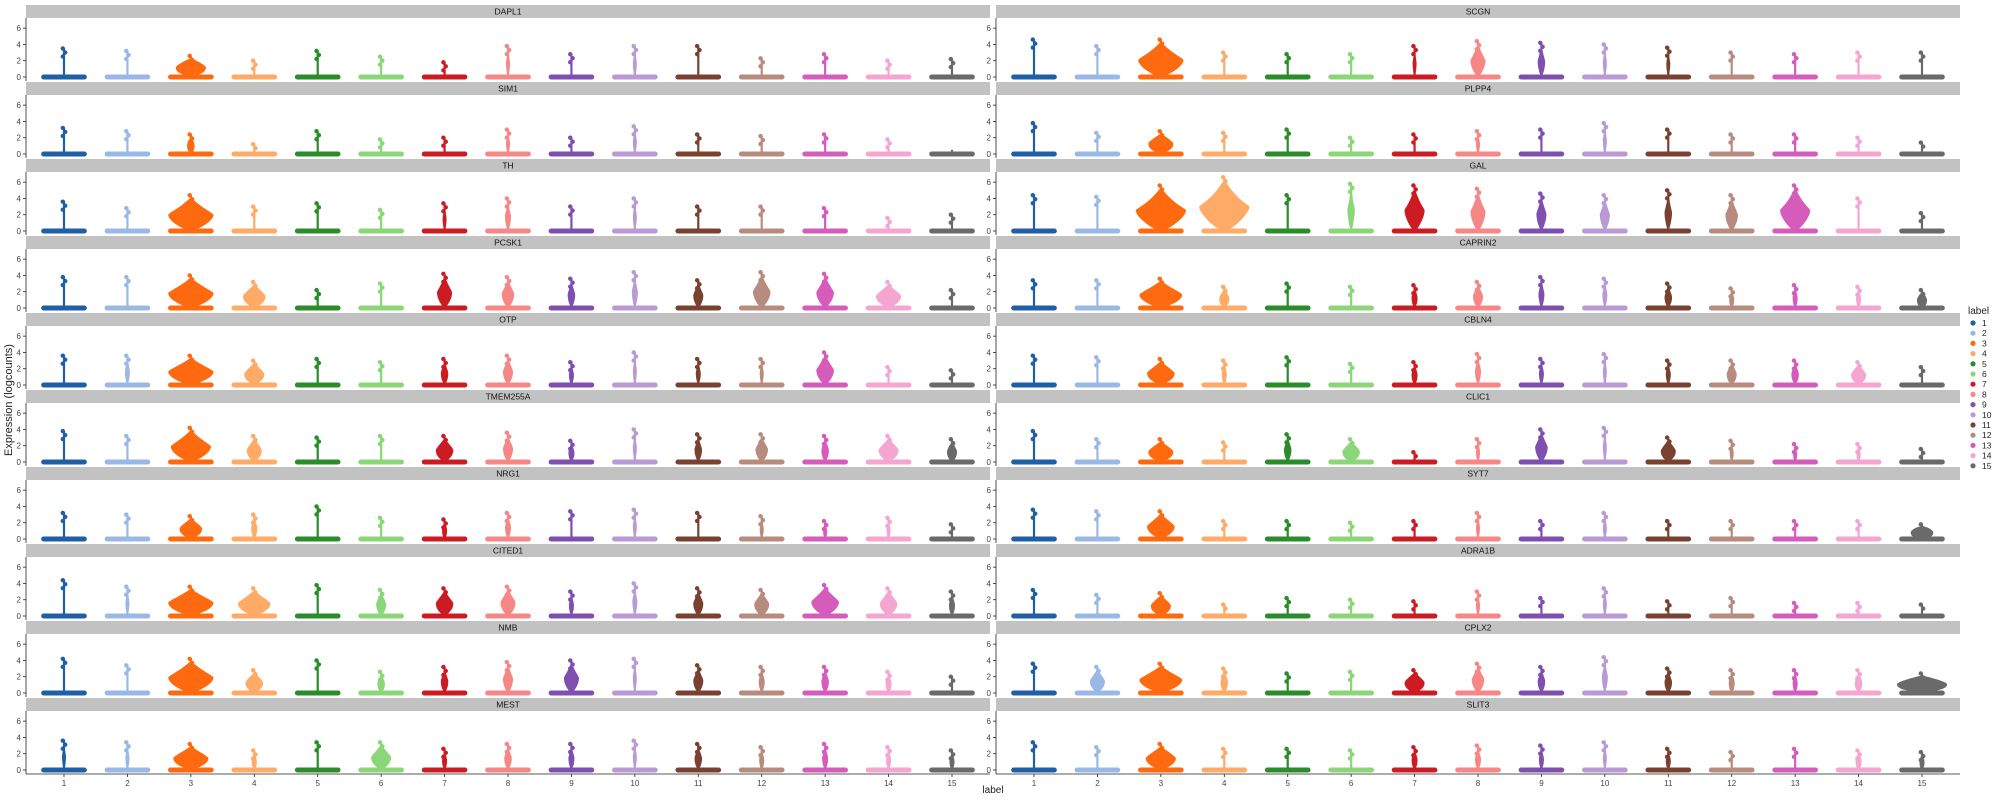 The height and width of the screenshot is (800, 2000). I want to click on y-tick-label: 2, so click(989, 292).